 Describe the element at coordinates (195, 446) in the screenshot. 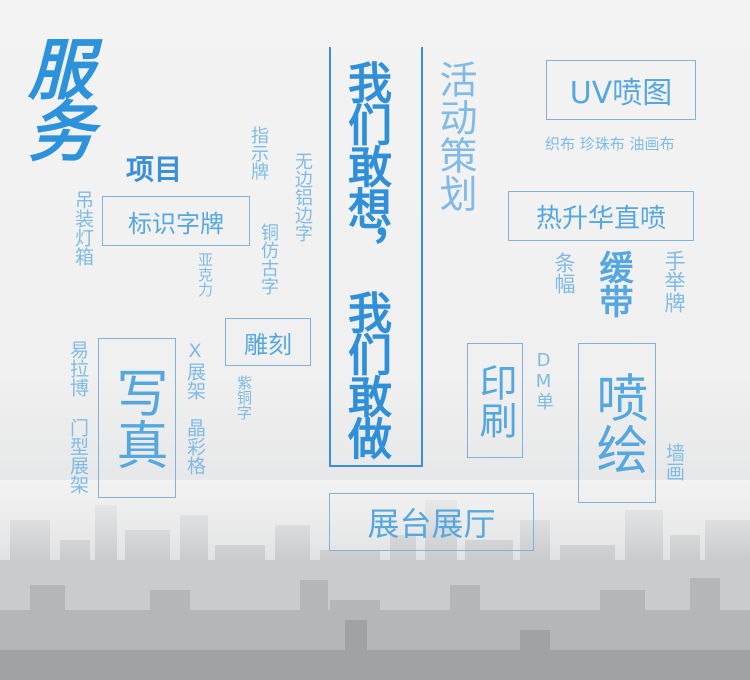

I see `item-jingcaige: 晶彩格` at that location.